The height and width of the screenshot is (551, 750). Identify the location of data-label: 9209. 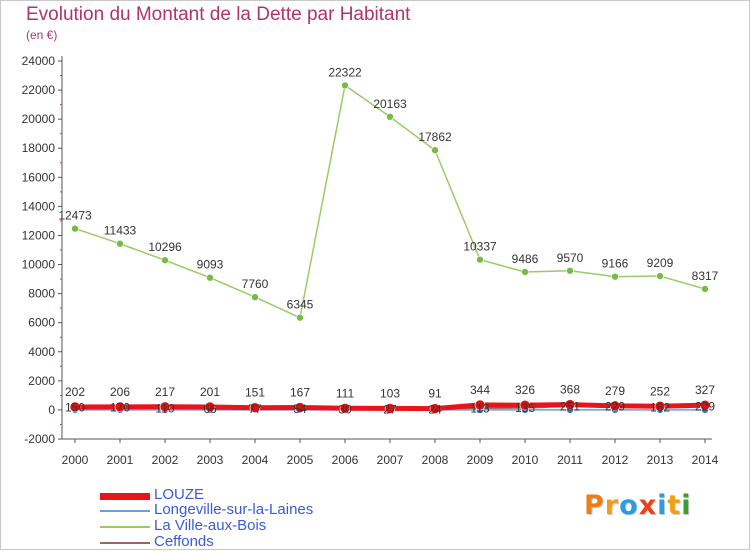
(660, 263).